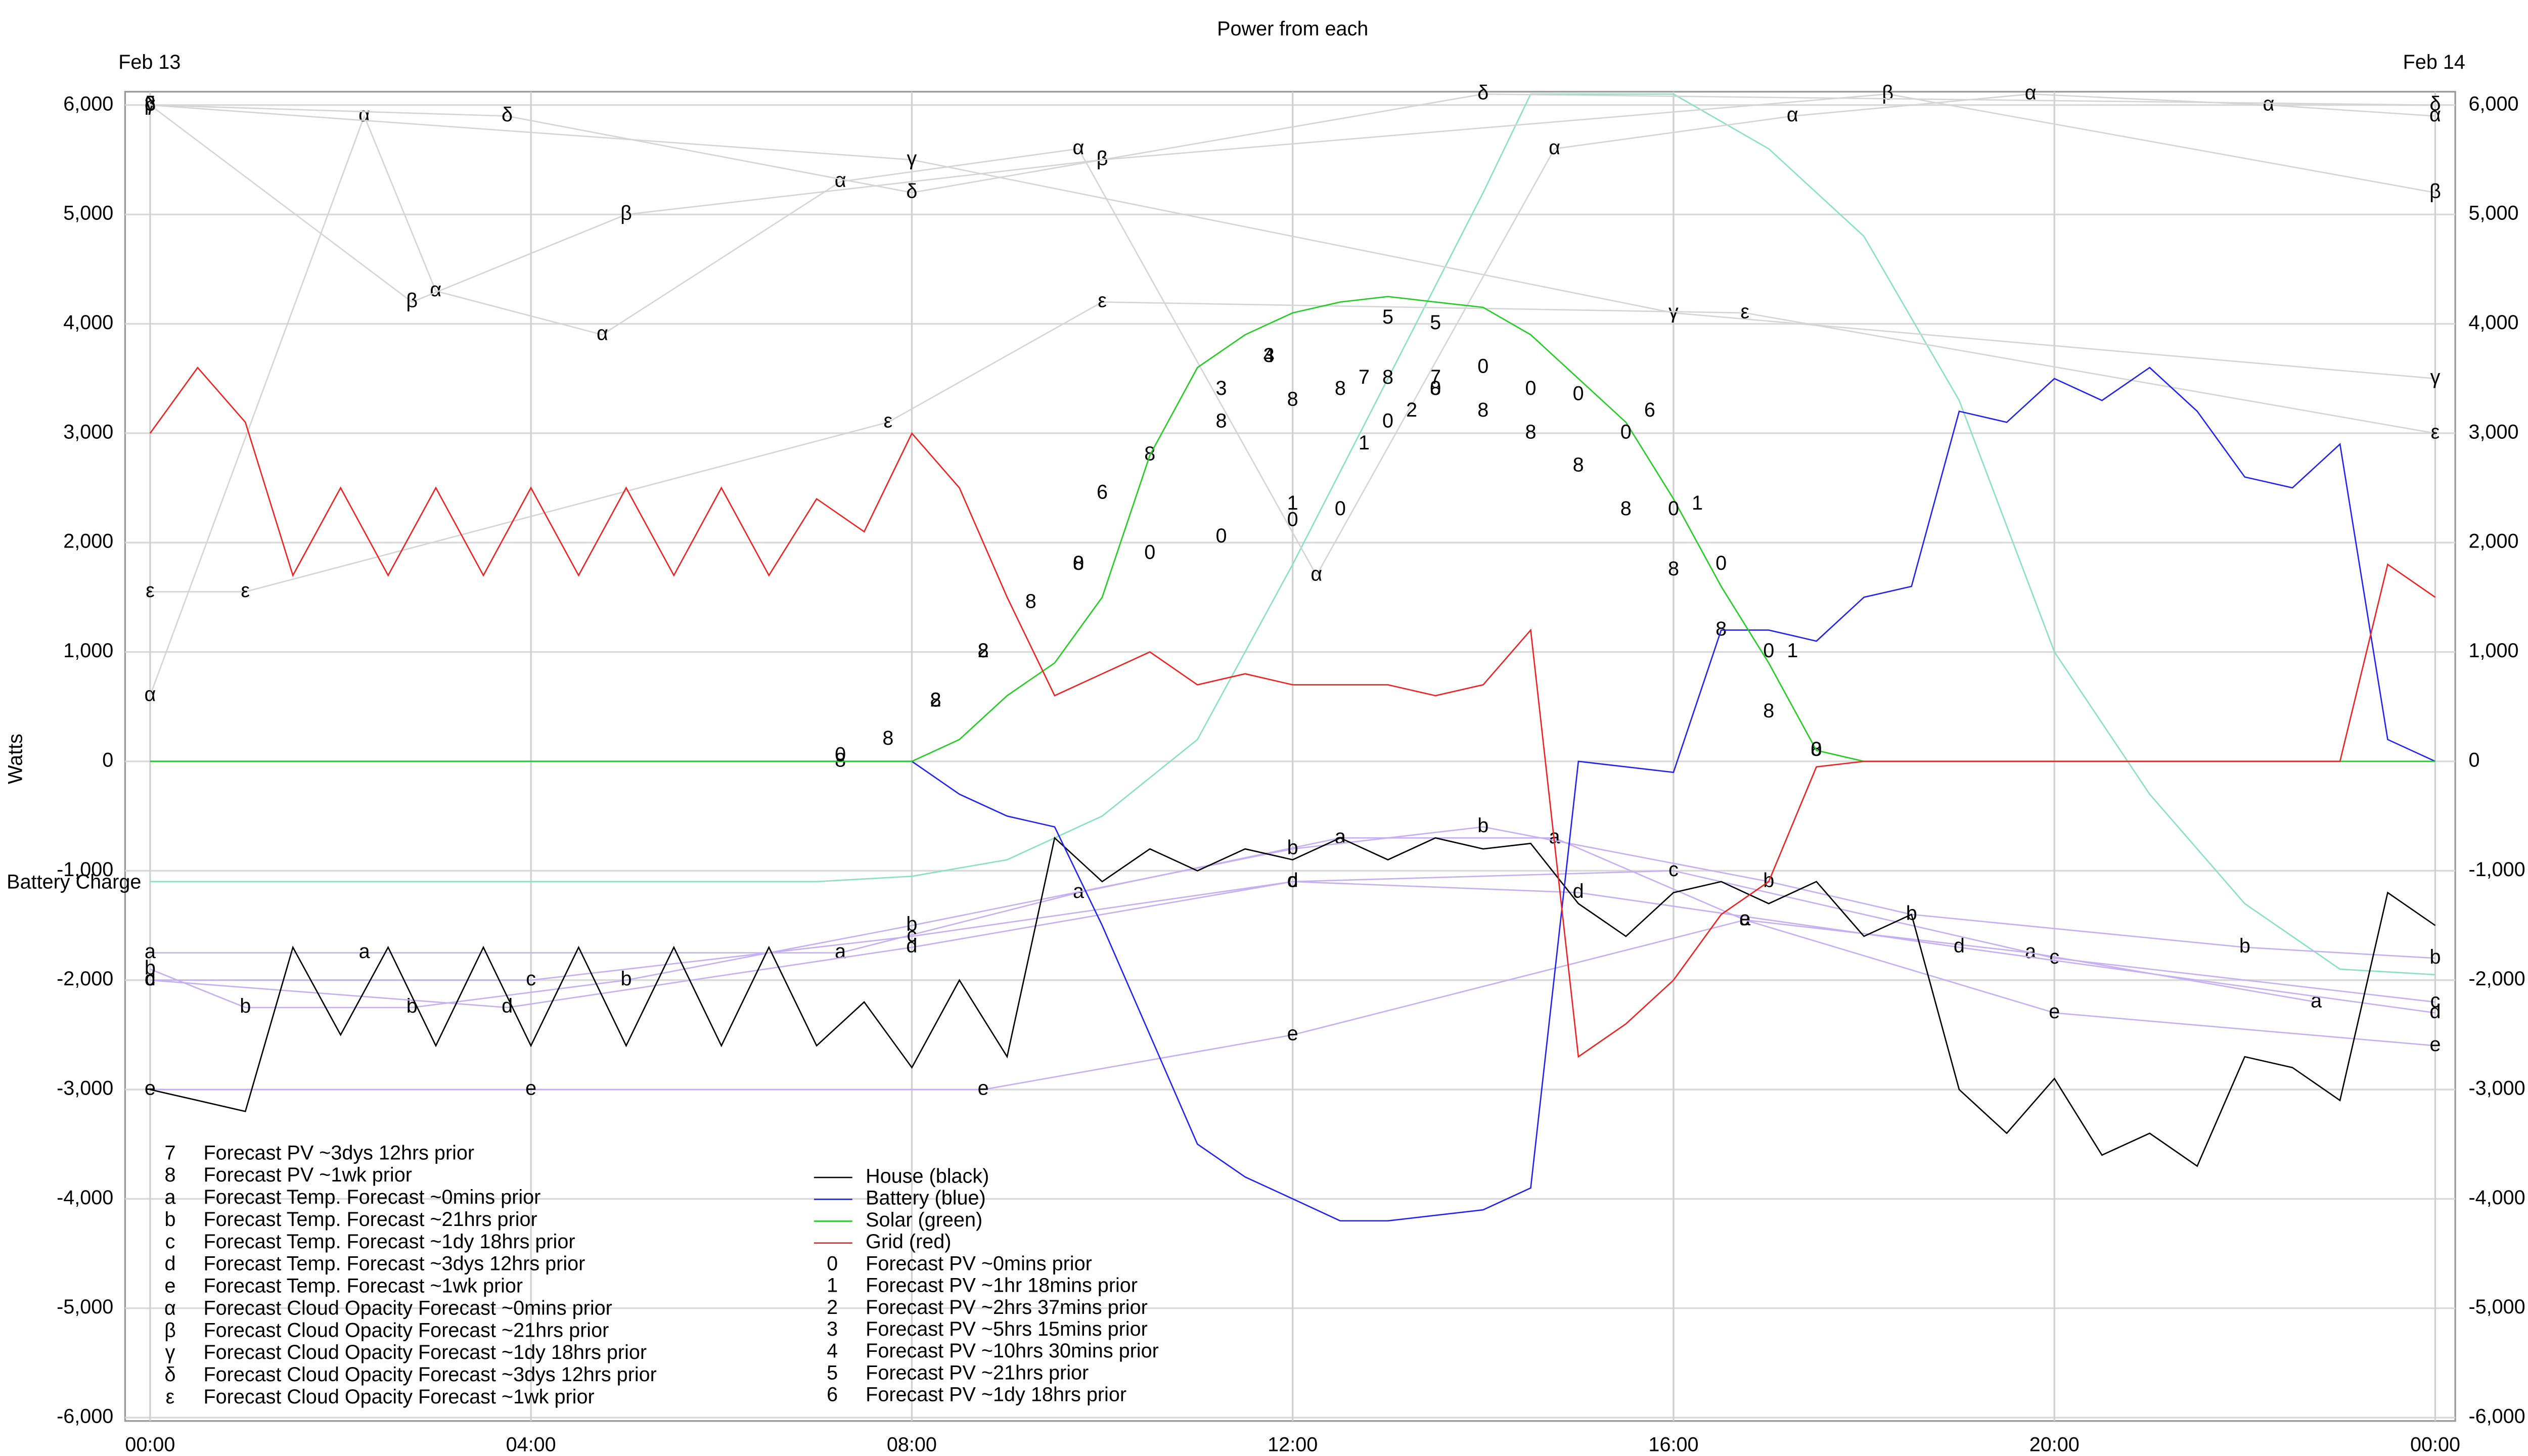 This screenshot has height=1456, width=2528. Describe the element at coordinates (833, 1307) in the screenshot. I see `legend-symbol: 2` at that location.